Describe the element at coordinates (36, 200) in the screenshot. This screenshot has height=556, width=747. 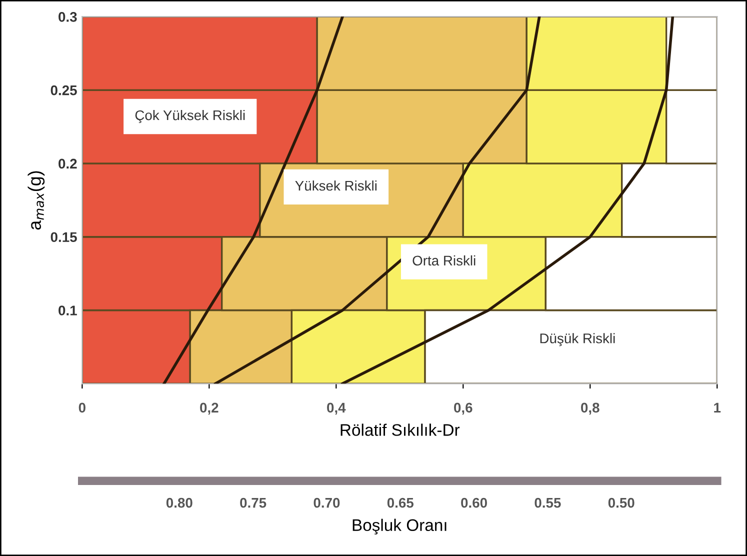
I see `y-axis-title: a$_{max}$(g)` at that location.